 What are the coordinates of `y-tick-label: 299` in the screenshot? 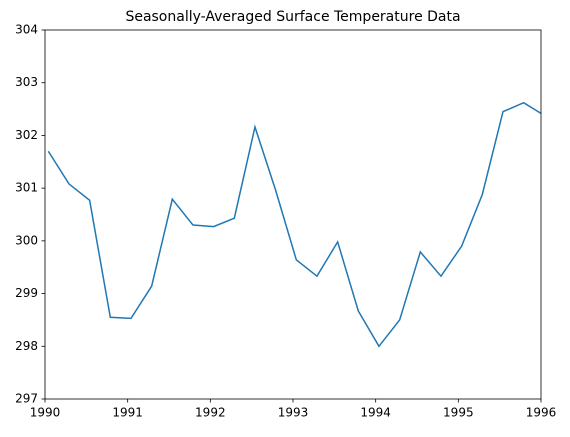 It's located at (26, 293).